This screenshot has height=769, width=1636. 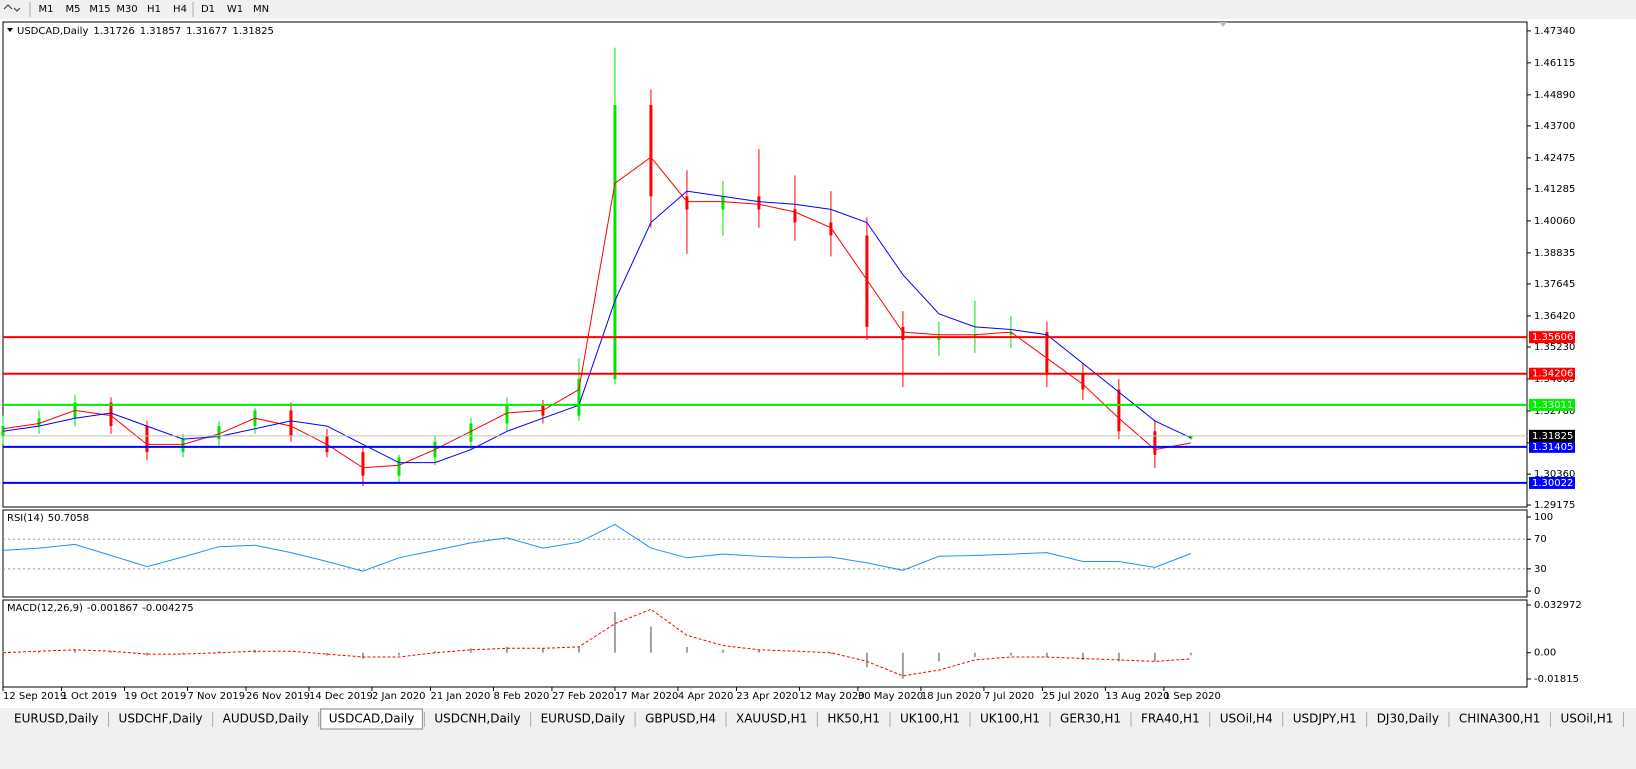 I want to click on tab: XAUUSD,H1, so click(x=773, y=719).